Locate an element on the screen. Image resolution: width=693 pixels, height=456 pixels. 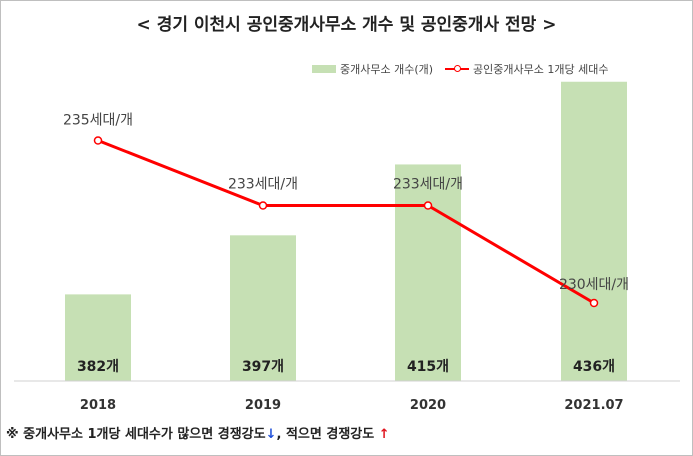
line-value-label-2: 233세대/개 is located at coordinates (428, 185).